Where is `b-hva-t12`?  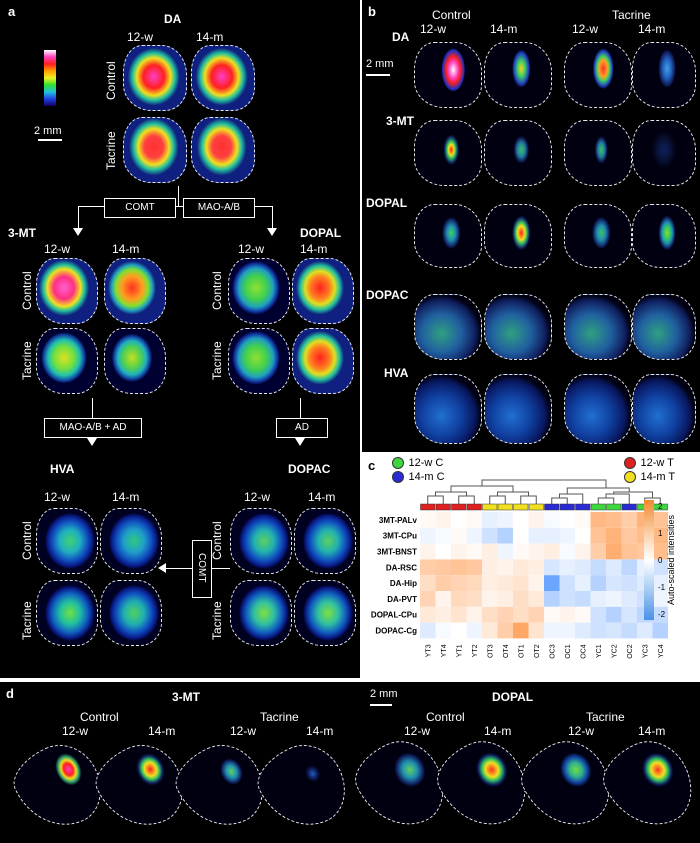
b-hva-t12 is located at coordinates (598, 409).